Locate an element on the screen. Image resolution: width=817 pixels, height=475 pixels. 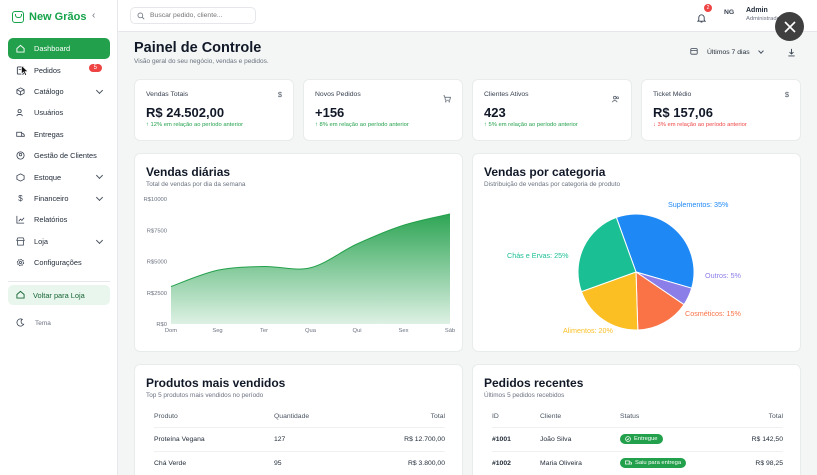
close-button is located at coordinates (789, 26).